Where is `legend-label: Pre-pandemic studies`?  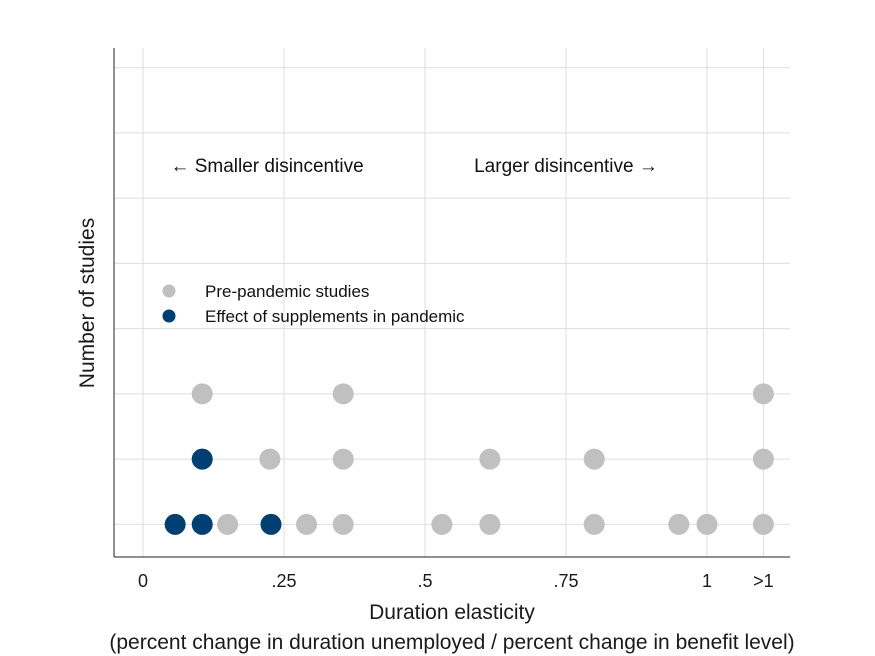 legend-label: Pre-pandemic studies is located at coordinates (287, 291).